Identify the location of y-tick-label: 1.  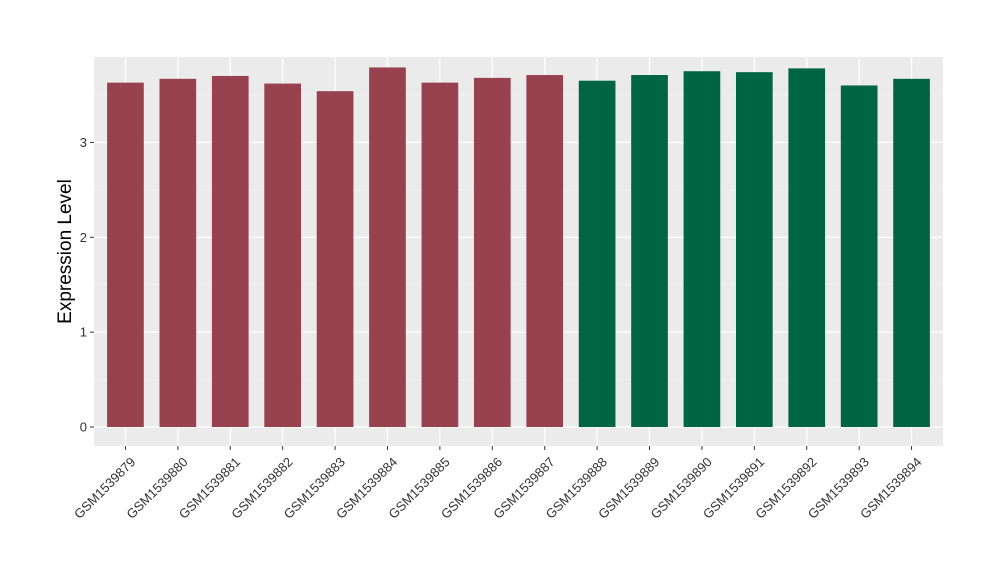
(83, 332).